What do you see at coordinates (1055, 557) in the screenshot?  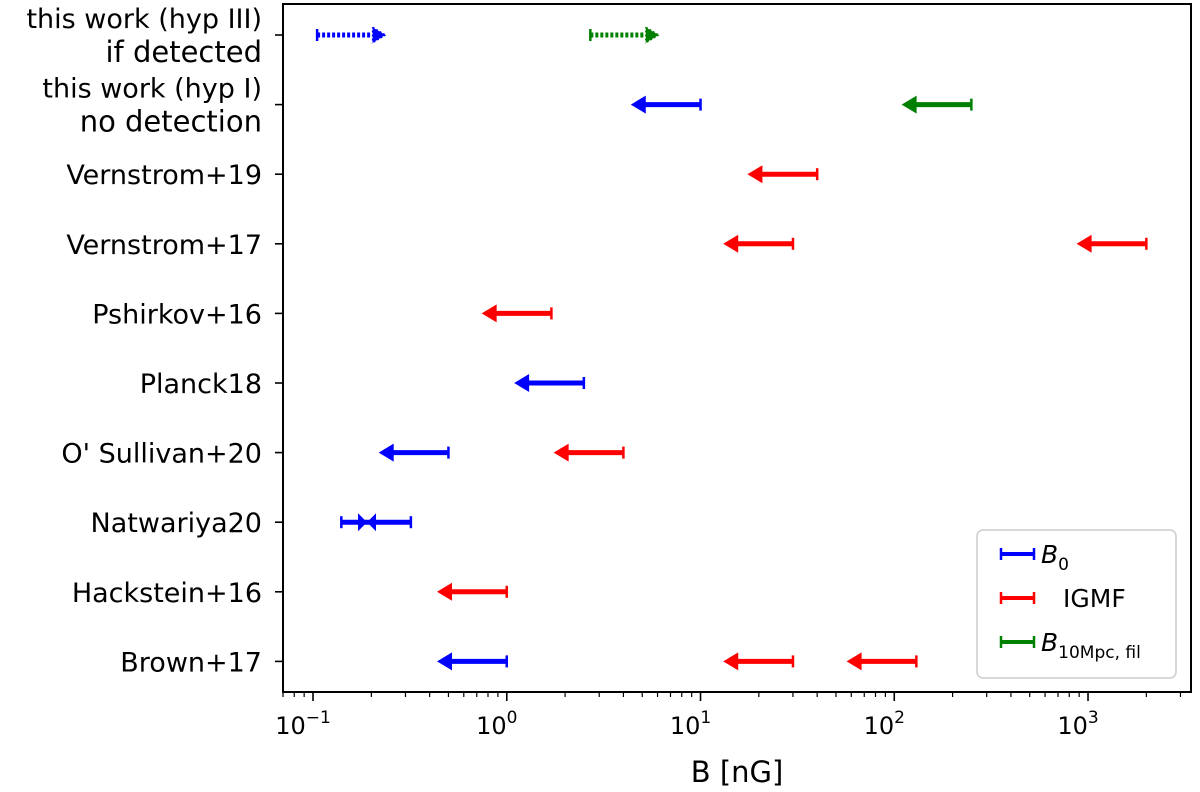 I see `legend-label: B0` at bounding box center [1055, 557].